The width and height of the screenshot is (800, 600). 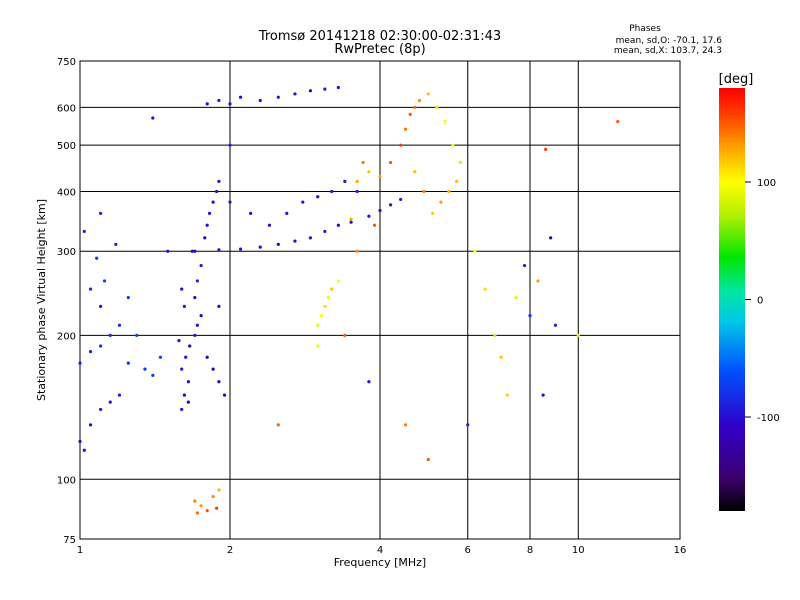 What do you see at coordinates (669, 41) in the screenshot?
I see `stats-o-mode: mean, sd,O: -70.1, 17.6` at bounding box center [669, 41].